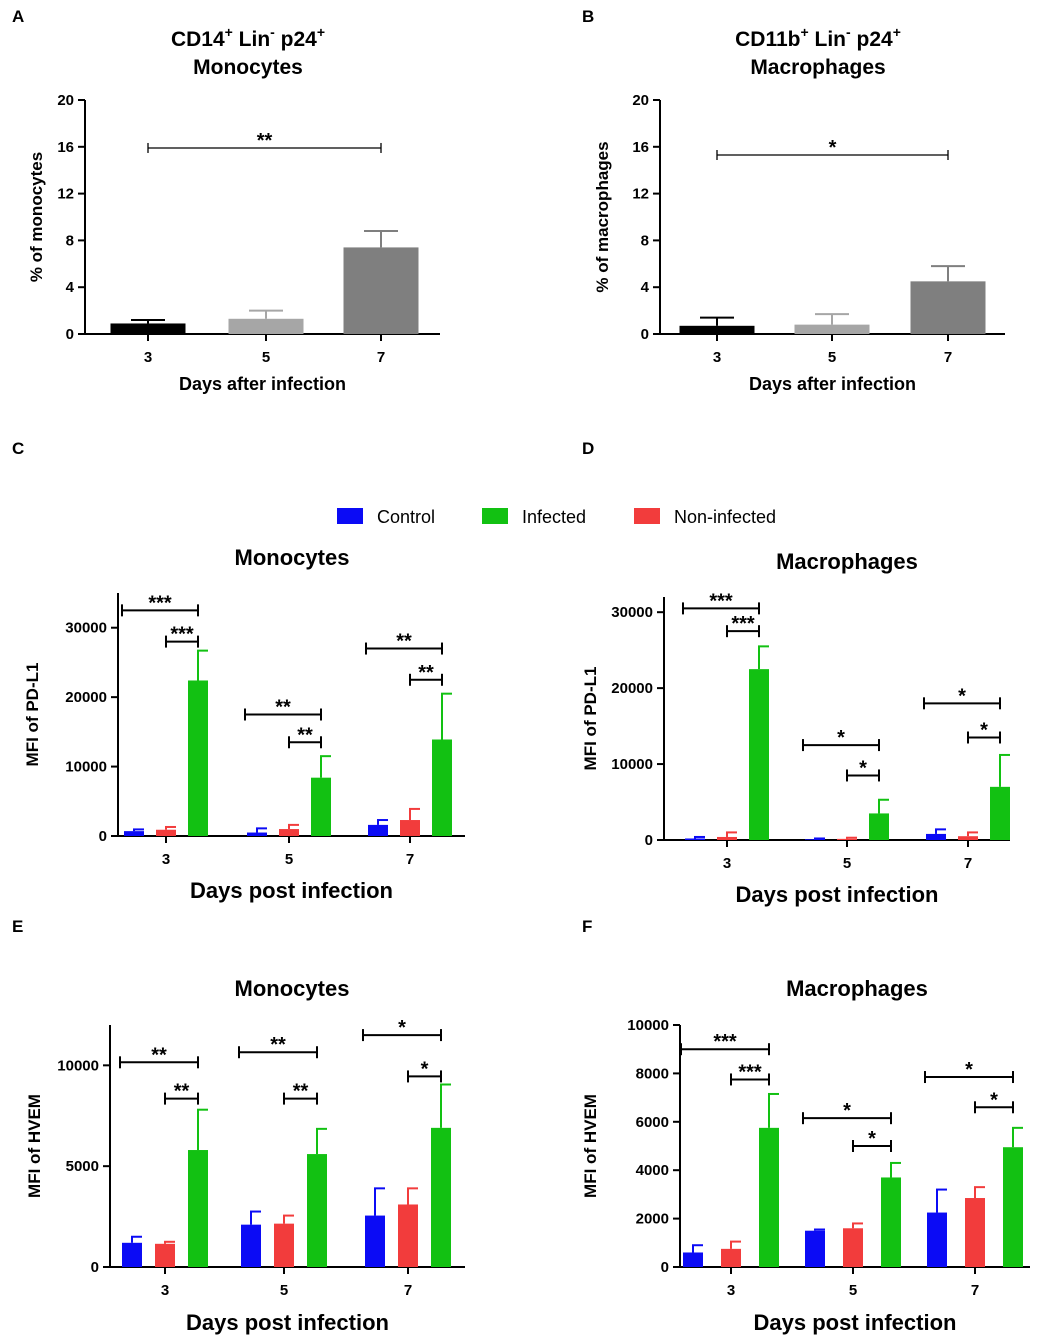 The height and width of the screenshot is (1339, 1045). Describe the element at coordinates (652, 1122) in the screenshot. I see `y-tick-label: 6000` at that location.